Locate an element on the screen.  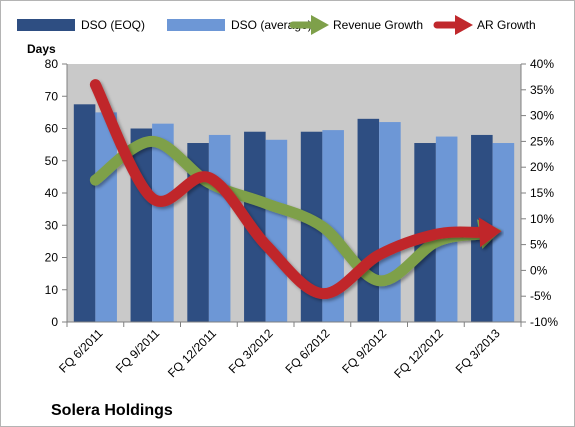
y-axis-right: -10% -5% 0% 5% 10% 15% 20% 25% 30% 35% 40% is located at coordinates (539, 193).